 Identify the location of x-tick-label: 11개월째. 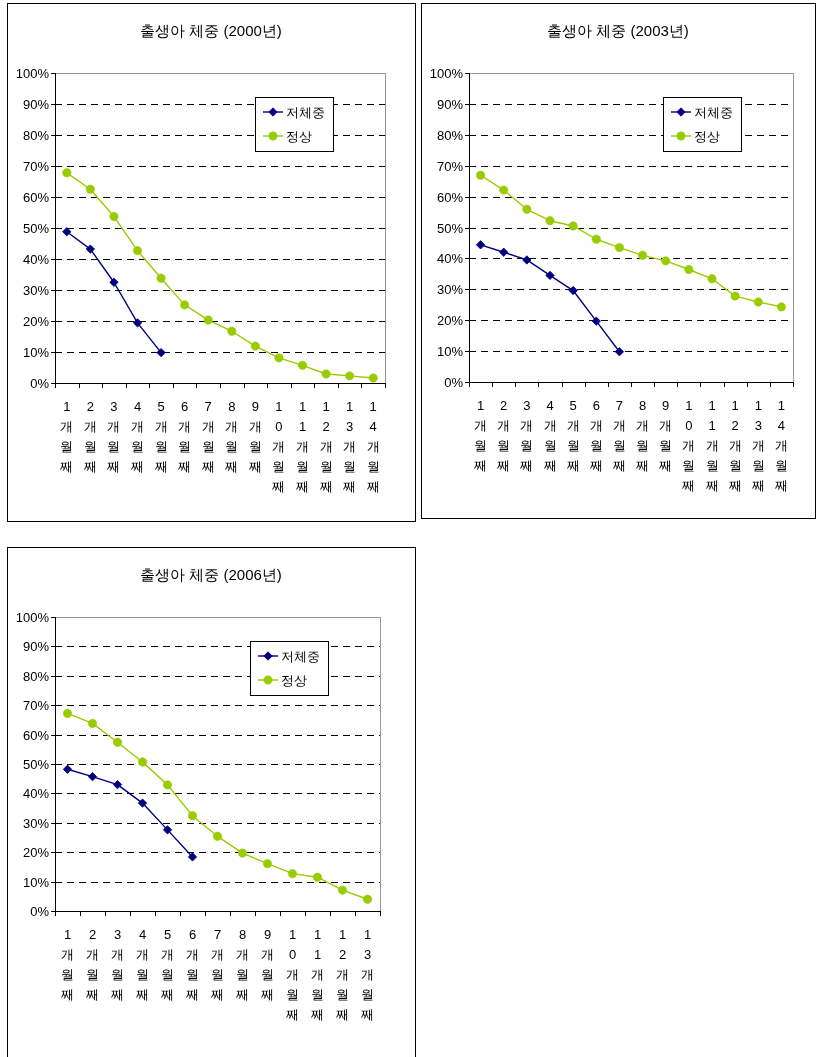
(317, 974).